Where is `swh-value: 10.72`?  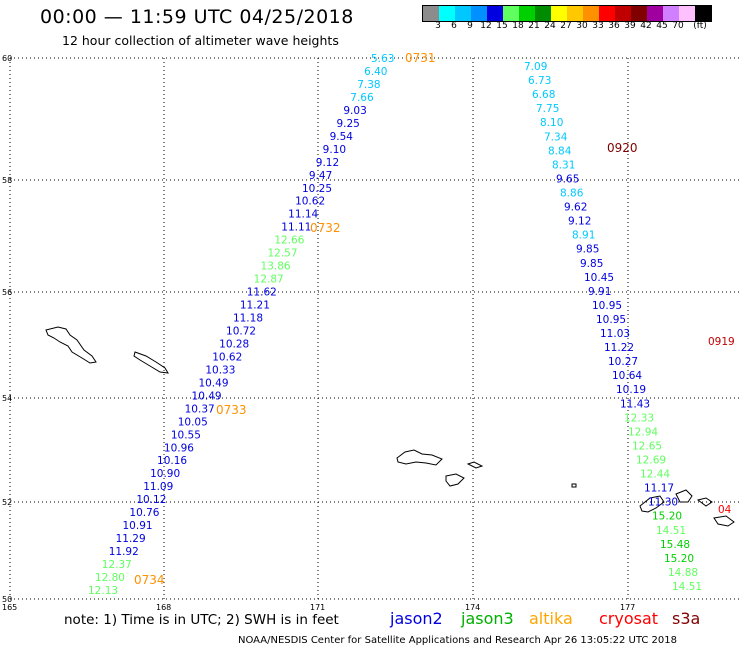
swh-value: 10.72 is located at coordinates (241, 331).